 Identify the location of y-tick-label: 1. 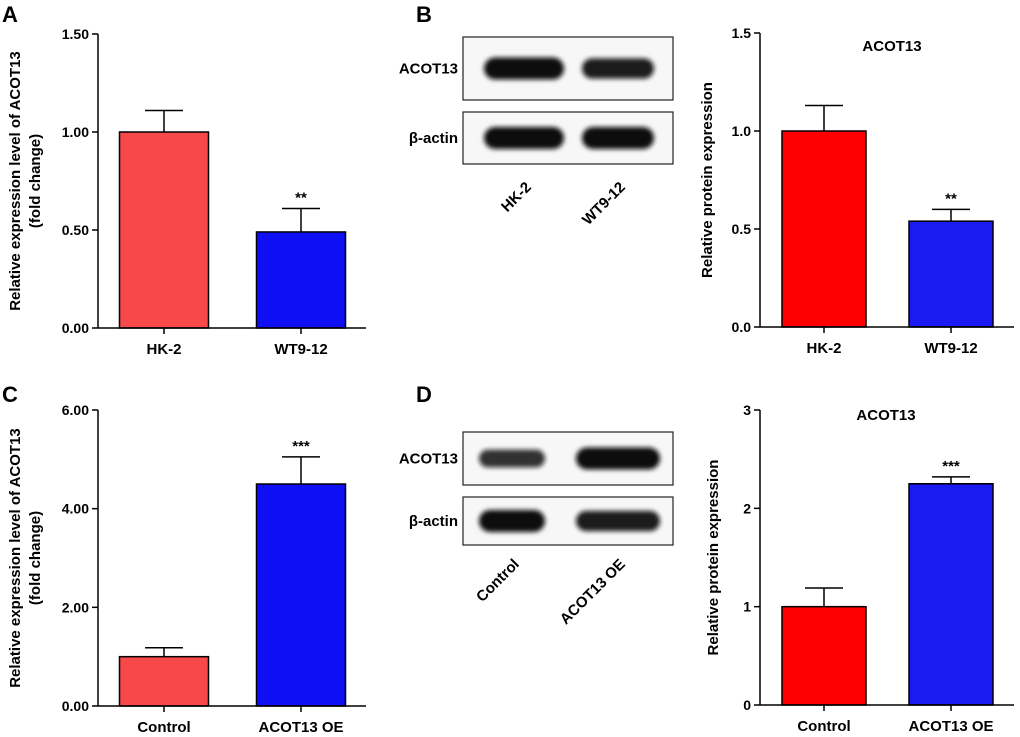
(747, 607).